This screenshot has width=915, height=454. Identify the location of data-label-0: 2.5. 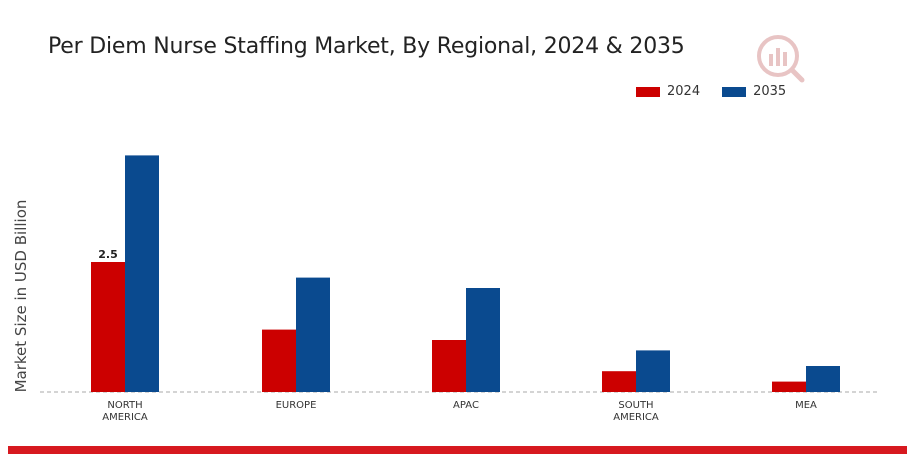
(108, 254).